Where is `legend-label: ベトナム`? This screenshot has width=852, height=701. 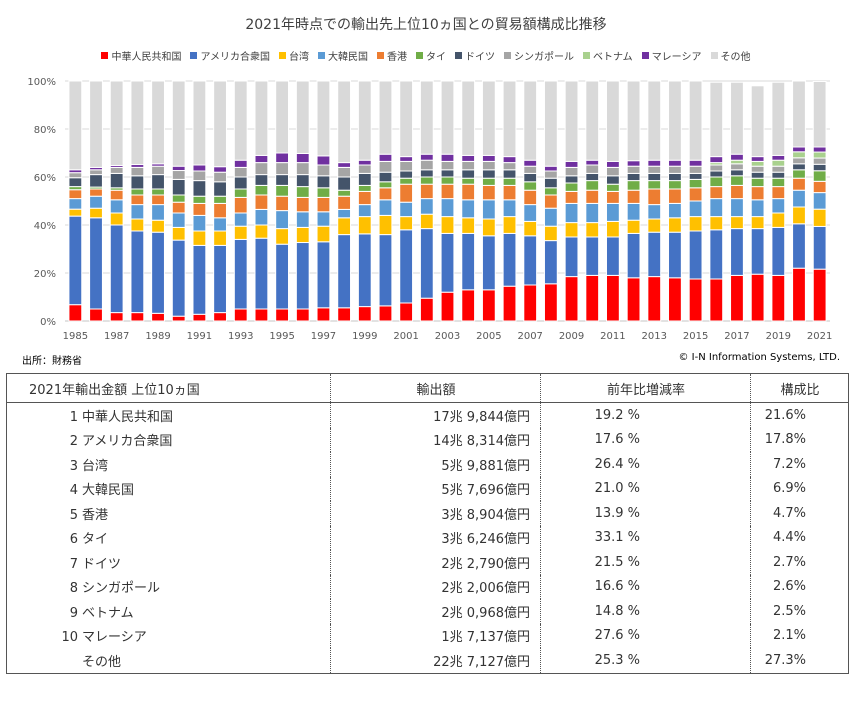 legend-label: ベトナム is located at coordinates (612, 57).